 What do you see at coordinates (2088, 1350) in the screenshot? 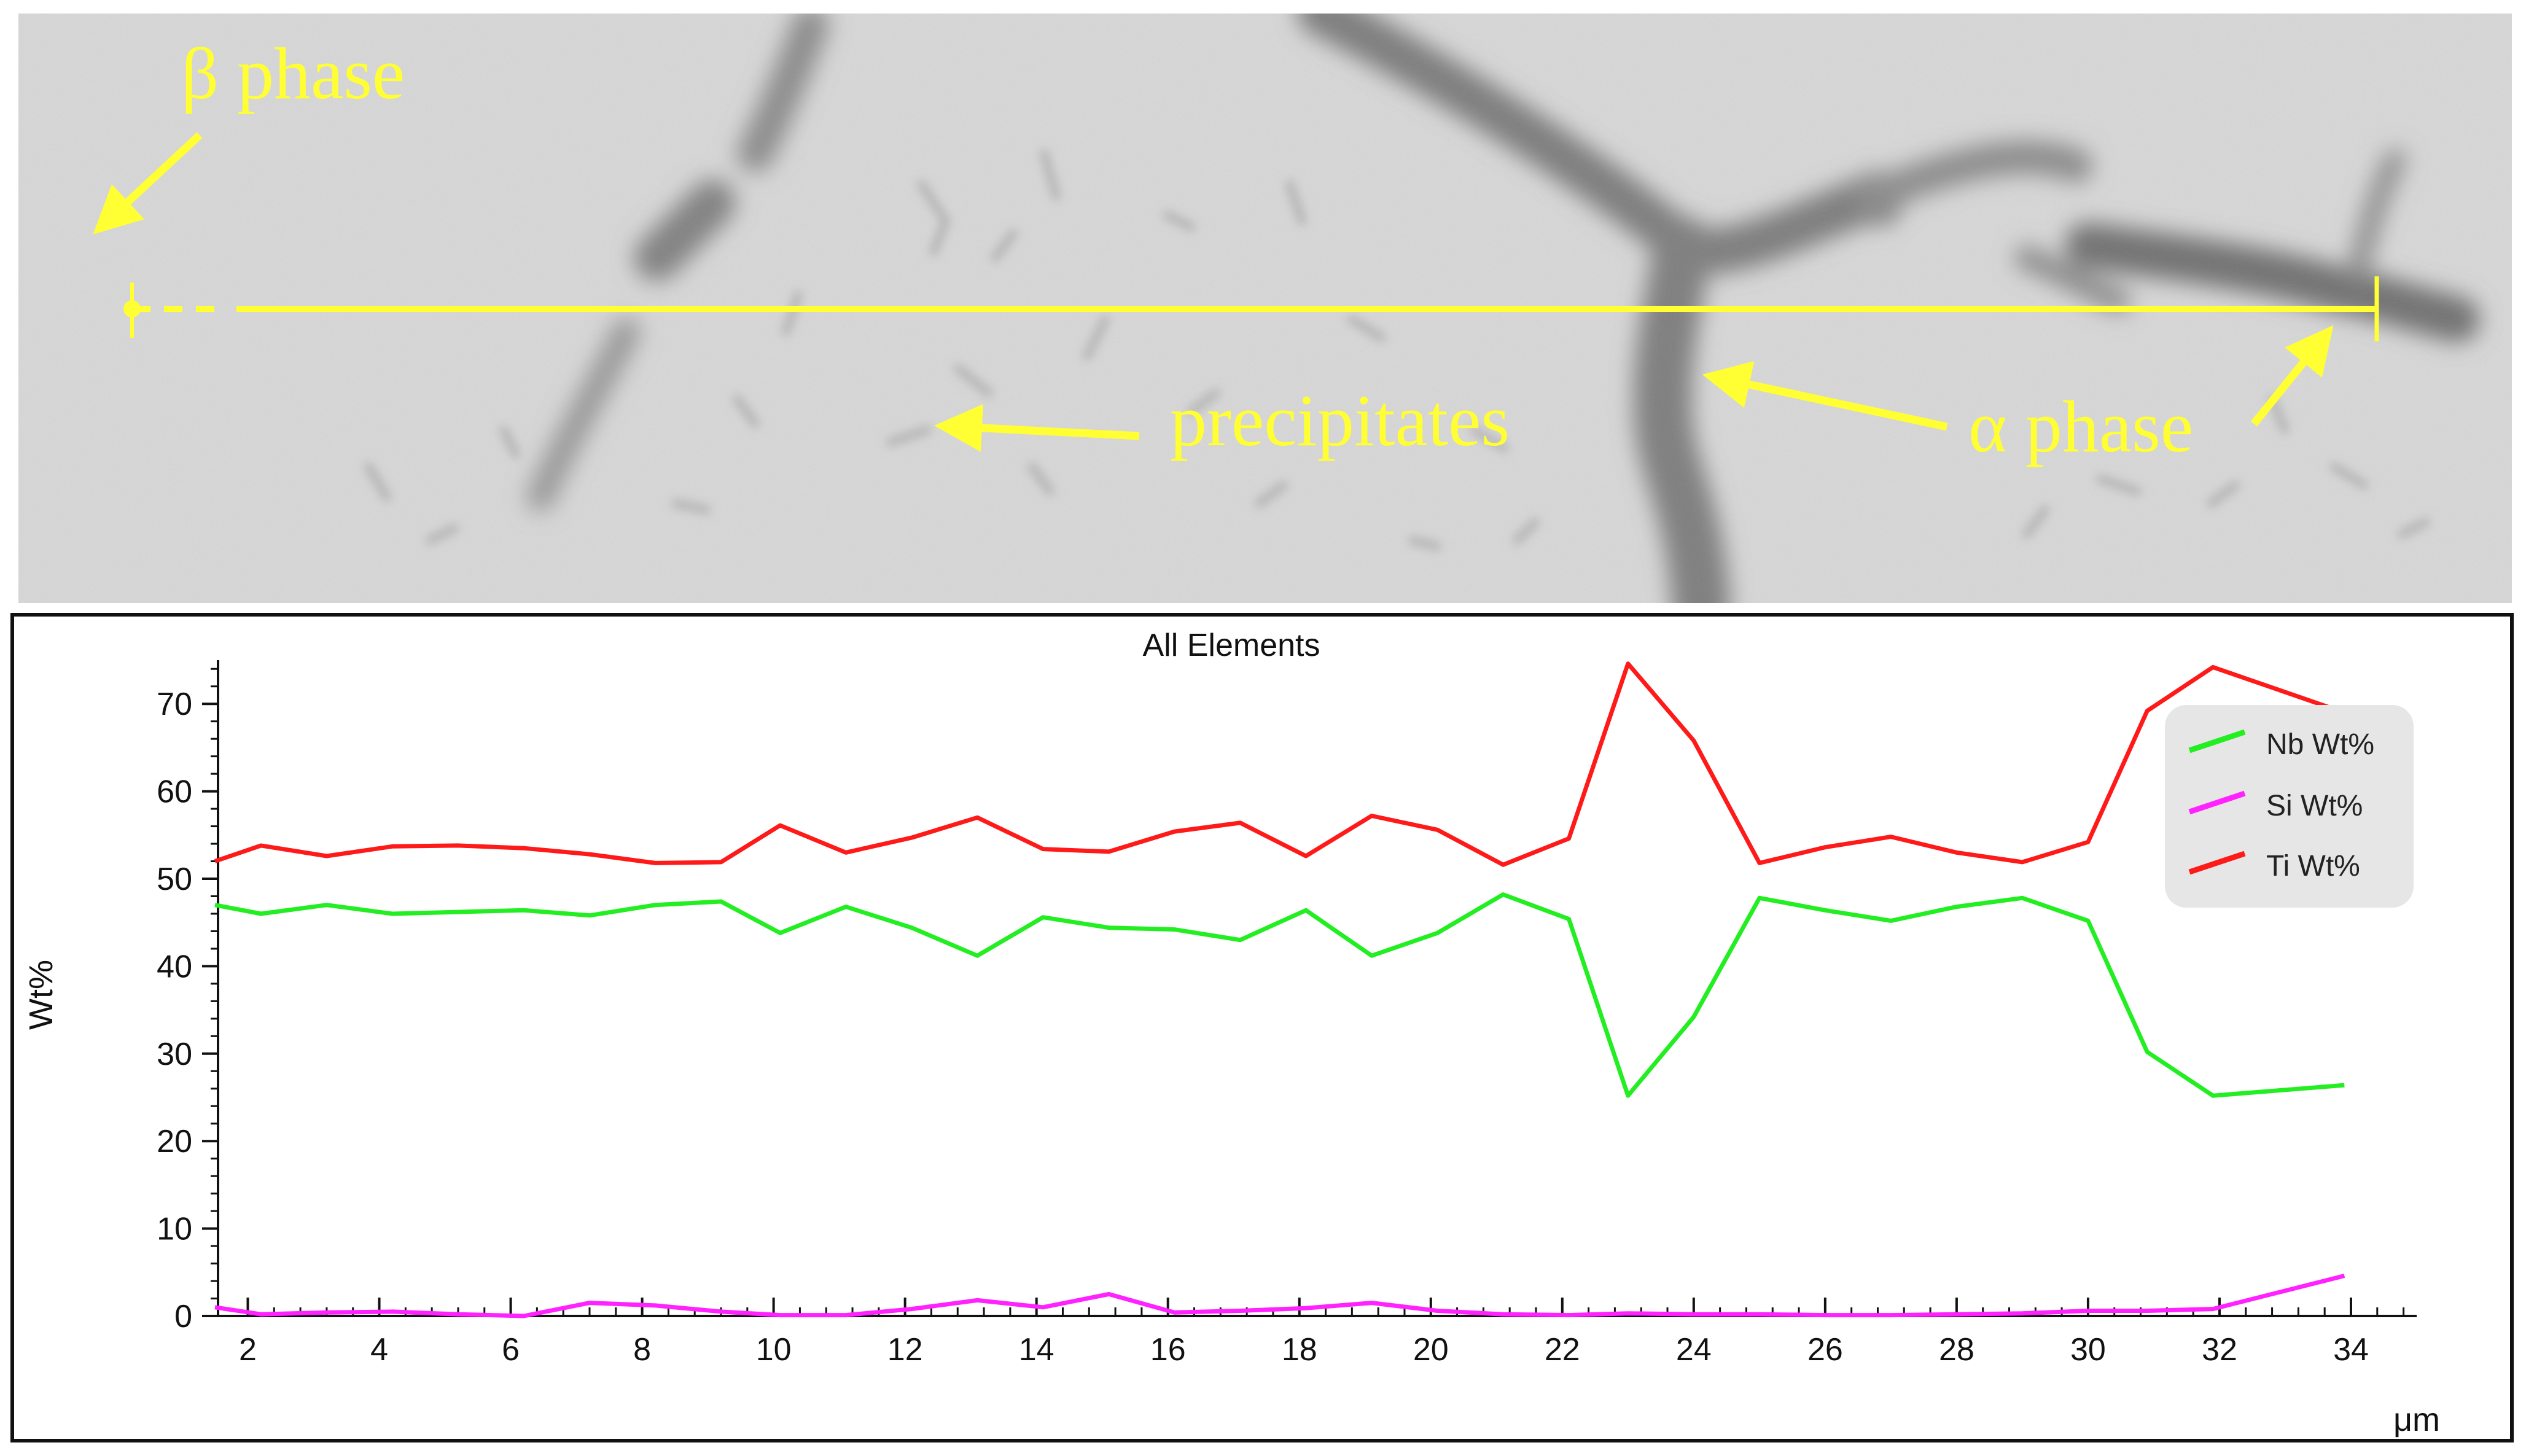
I see `x-tick-label: 30` at bounding box center [2088, 1350].